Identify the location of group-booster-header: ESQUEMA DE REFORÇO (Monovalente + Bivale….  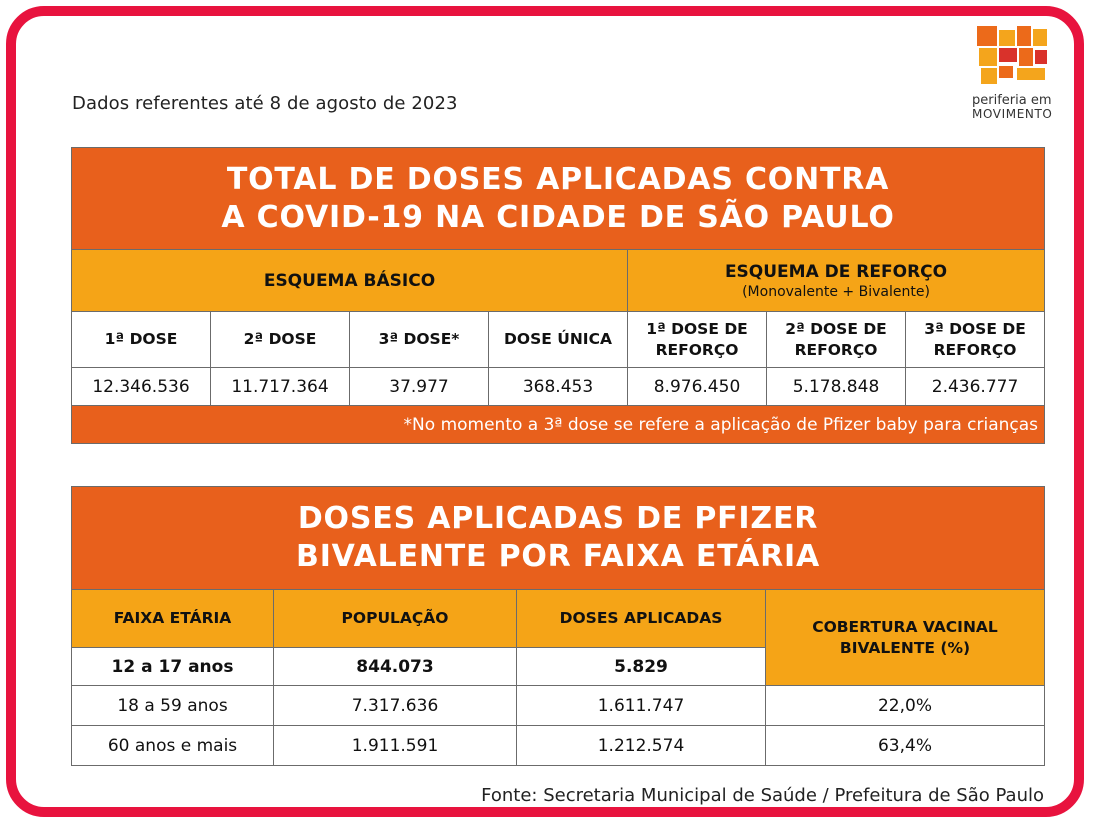
(836, 280).